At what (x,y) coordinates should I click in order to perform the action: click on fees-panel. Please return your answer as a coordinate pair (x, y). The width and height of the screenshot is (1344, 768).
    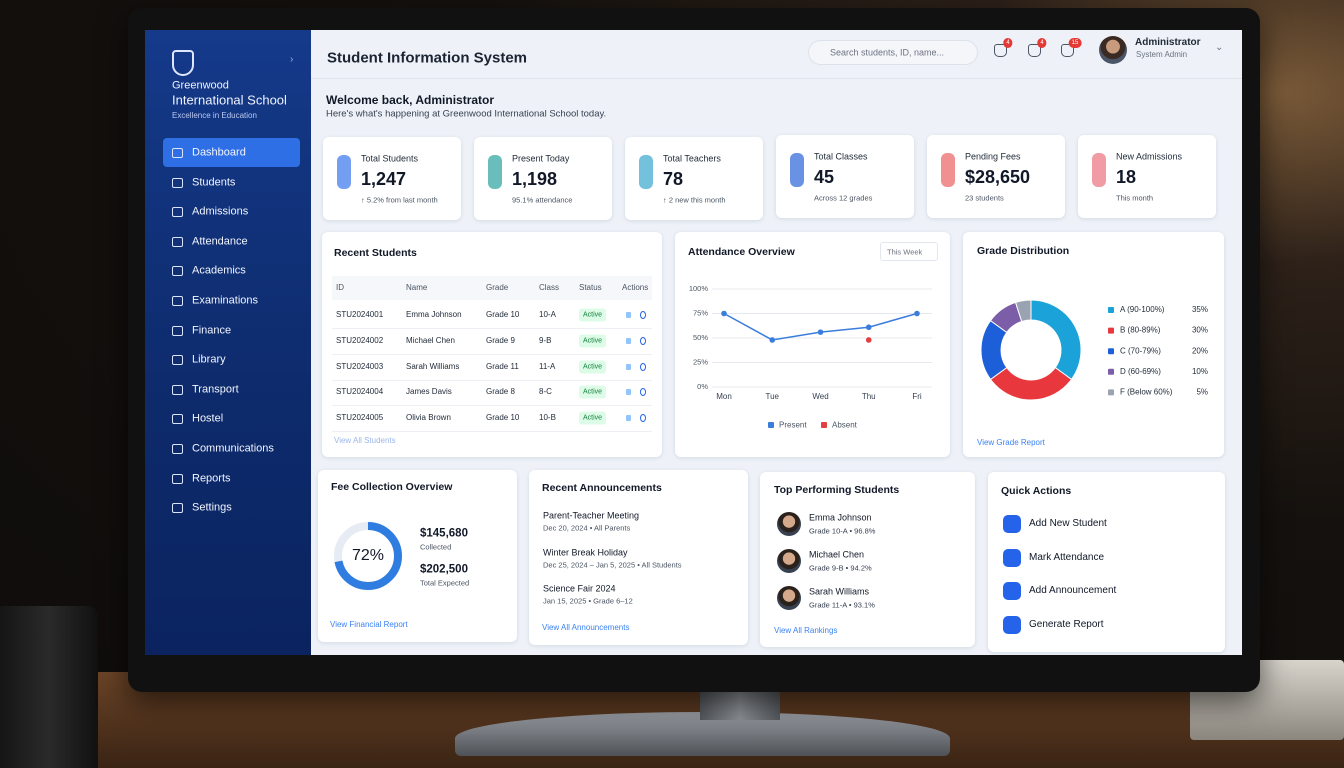
    Looking at the image, I should click on (417, 556).